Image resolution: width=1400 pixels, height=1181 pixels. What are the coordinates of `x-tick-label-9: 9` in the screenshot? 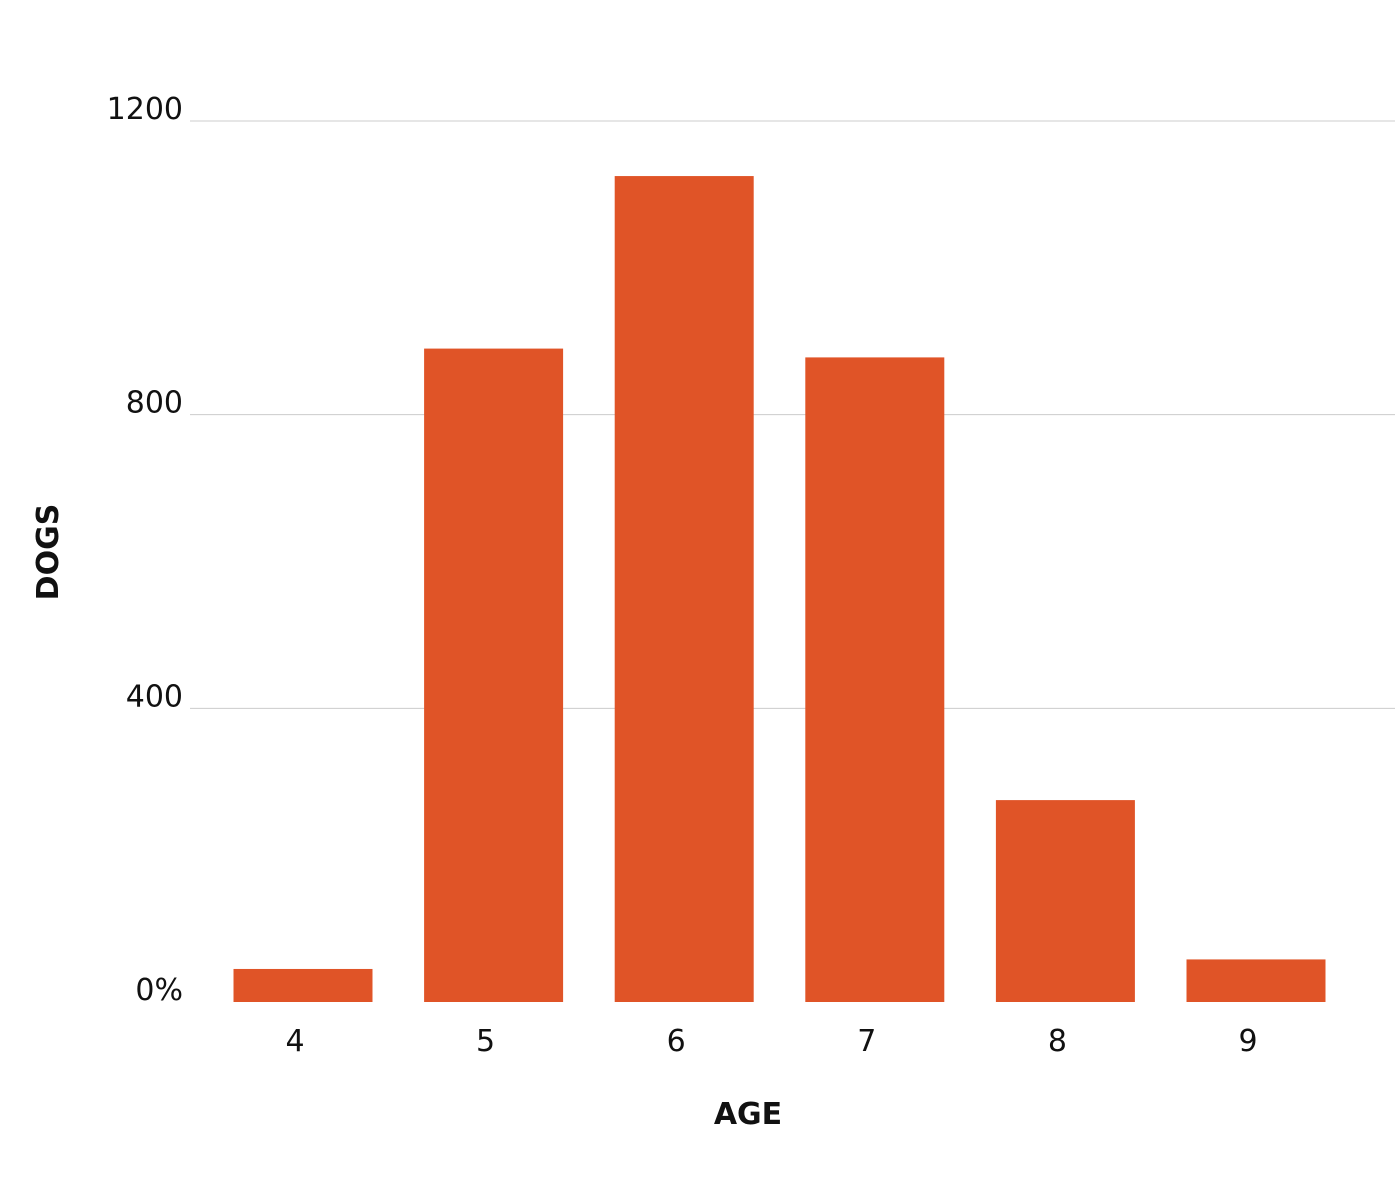 It's located at (1247, 1041).